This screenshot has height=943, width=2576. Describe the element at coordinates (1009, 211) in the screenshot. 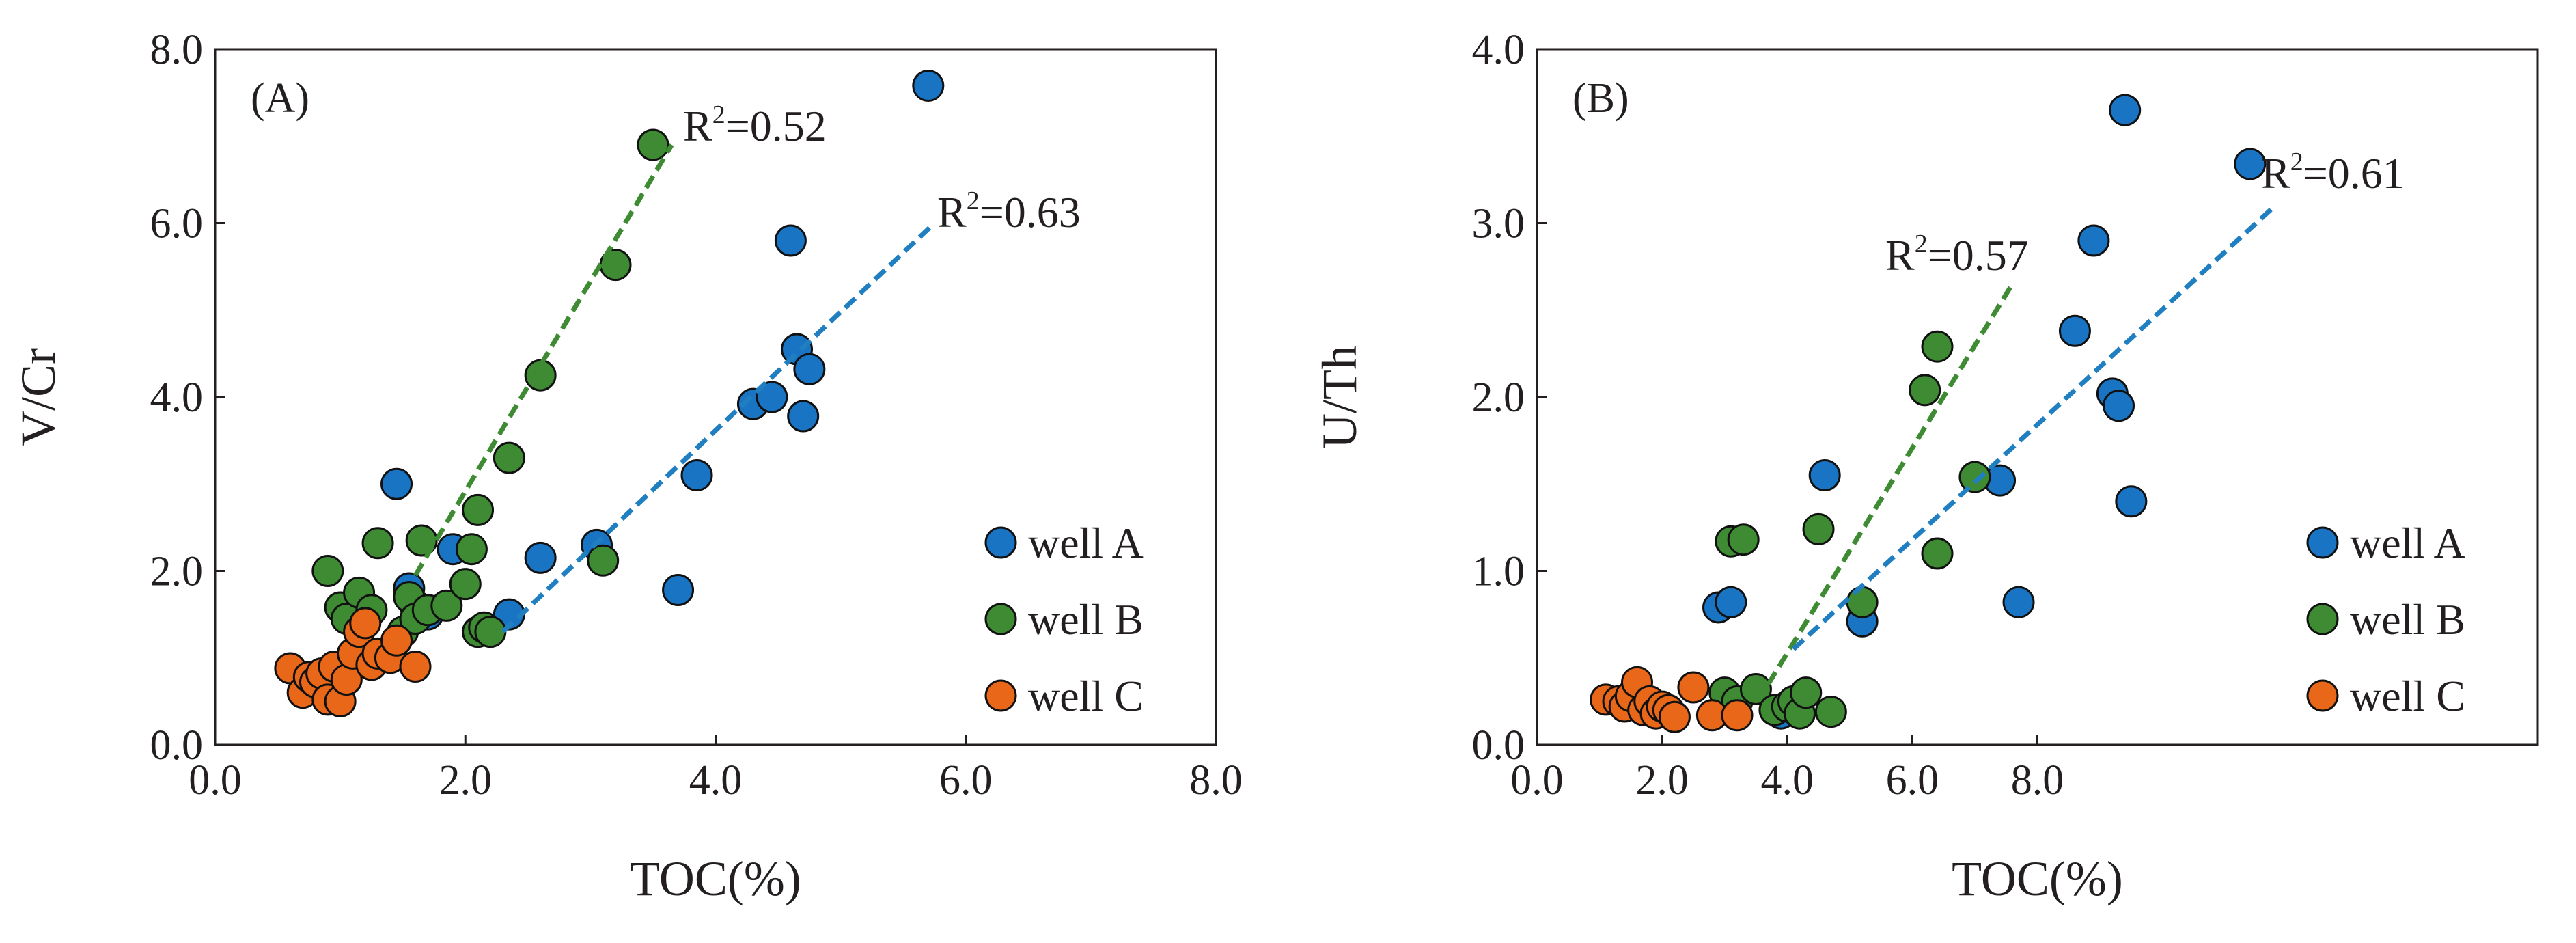

I see `r-squared-label: R2=0.63` at that location.